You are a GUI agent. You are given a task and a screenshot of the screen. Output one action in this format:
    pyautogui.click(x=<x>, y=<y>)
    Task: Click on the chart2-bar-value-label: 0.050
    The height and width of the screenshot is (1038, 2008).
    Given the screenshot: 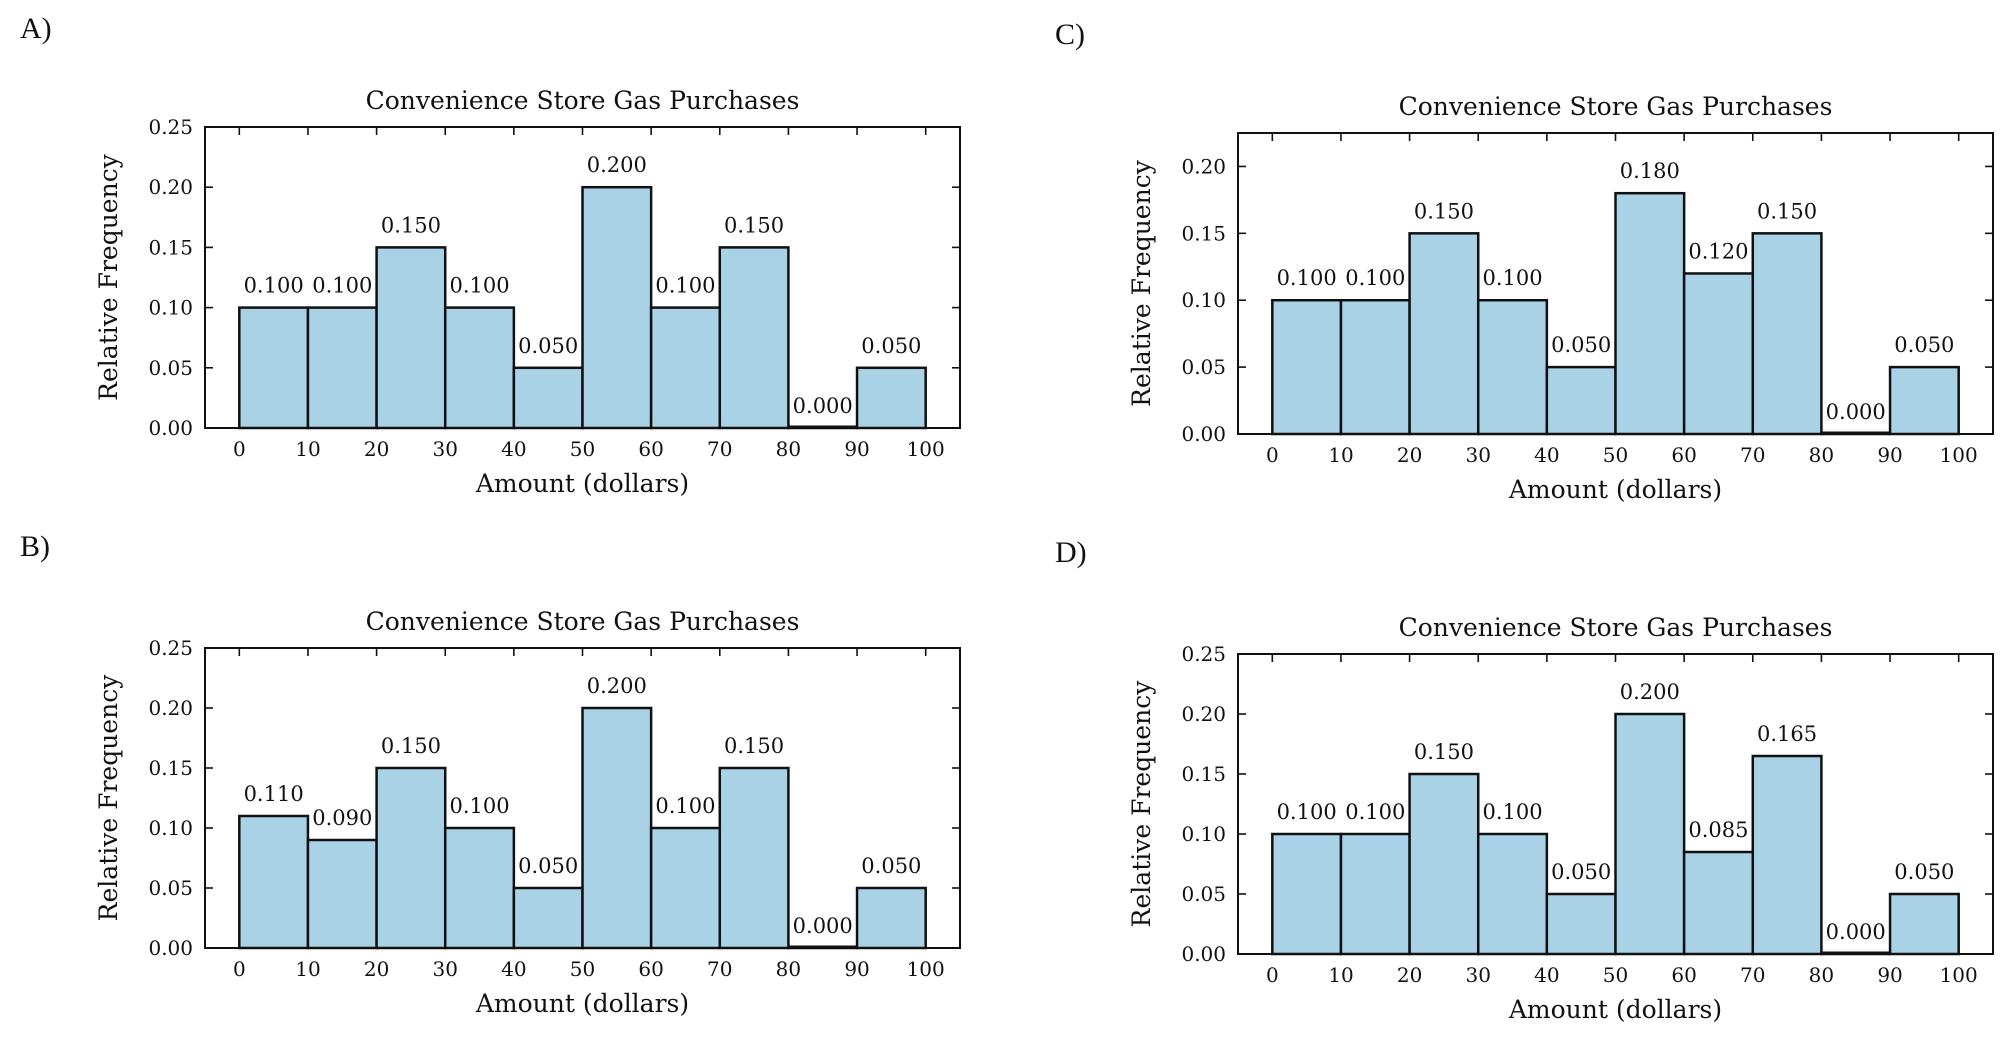 What is the action you would take?
    pyautogui.click(x=891, y=866)
    